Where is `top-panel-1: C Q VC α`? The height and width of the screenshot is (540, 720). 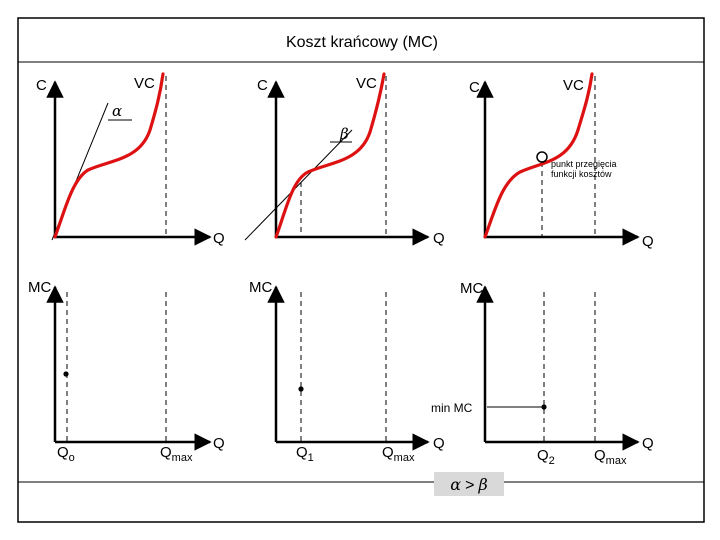 top-panel-1: C Q VC α is located at coordinates (130, 159).